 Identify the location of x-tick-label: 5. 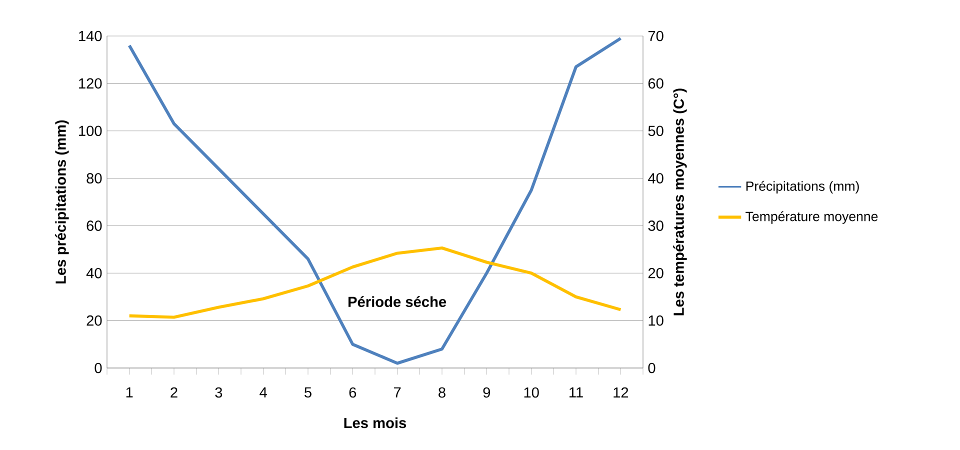
(308, 392).